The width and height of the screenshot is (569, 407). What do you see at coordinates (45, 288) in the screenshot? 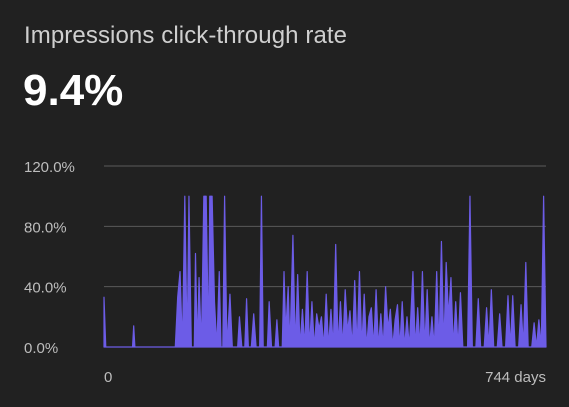
I see `y-tick-label: 40.0%` at bounding box center [45, 288].